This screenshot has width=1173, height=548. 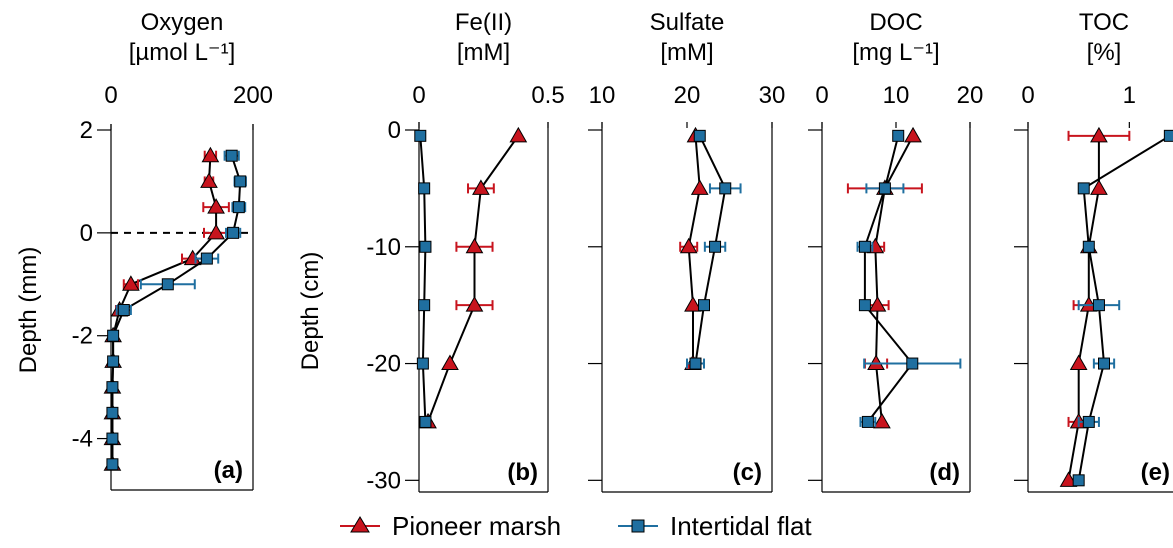 I want to click on panel-title: DOC, so click(x=895, y=22).